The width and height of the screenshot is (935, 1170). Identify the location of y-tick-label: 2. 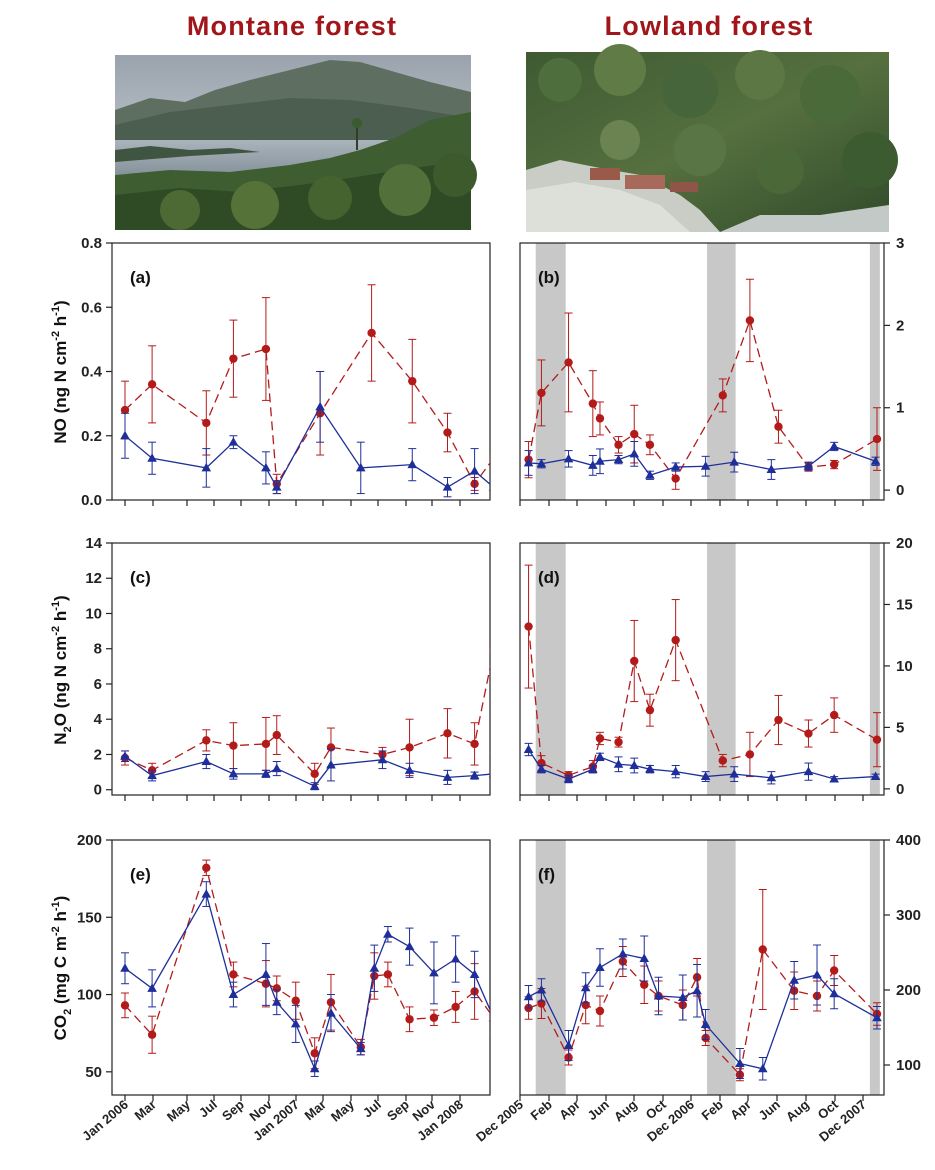
(98, 754).